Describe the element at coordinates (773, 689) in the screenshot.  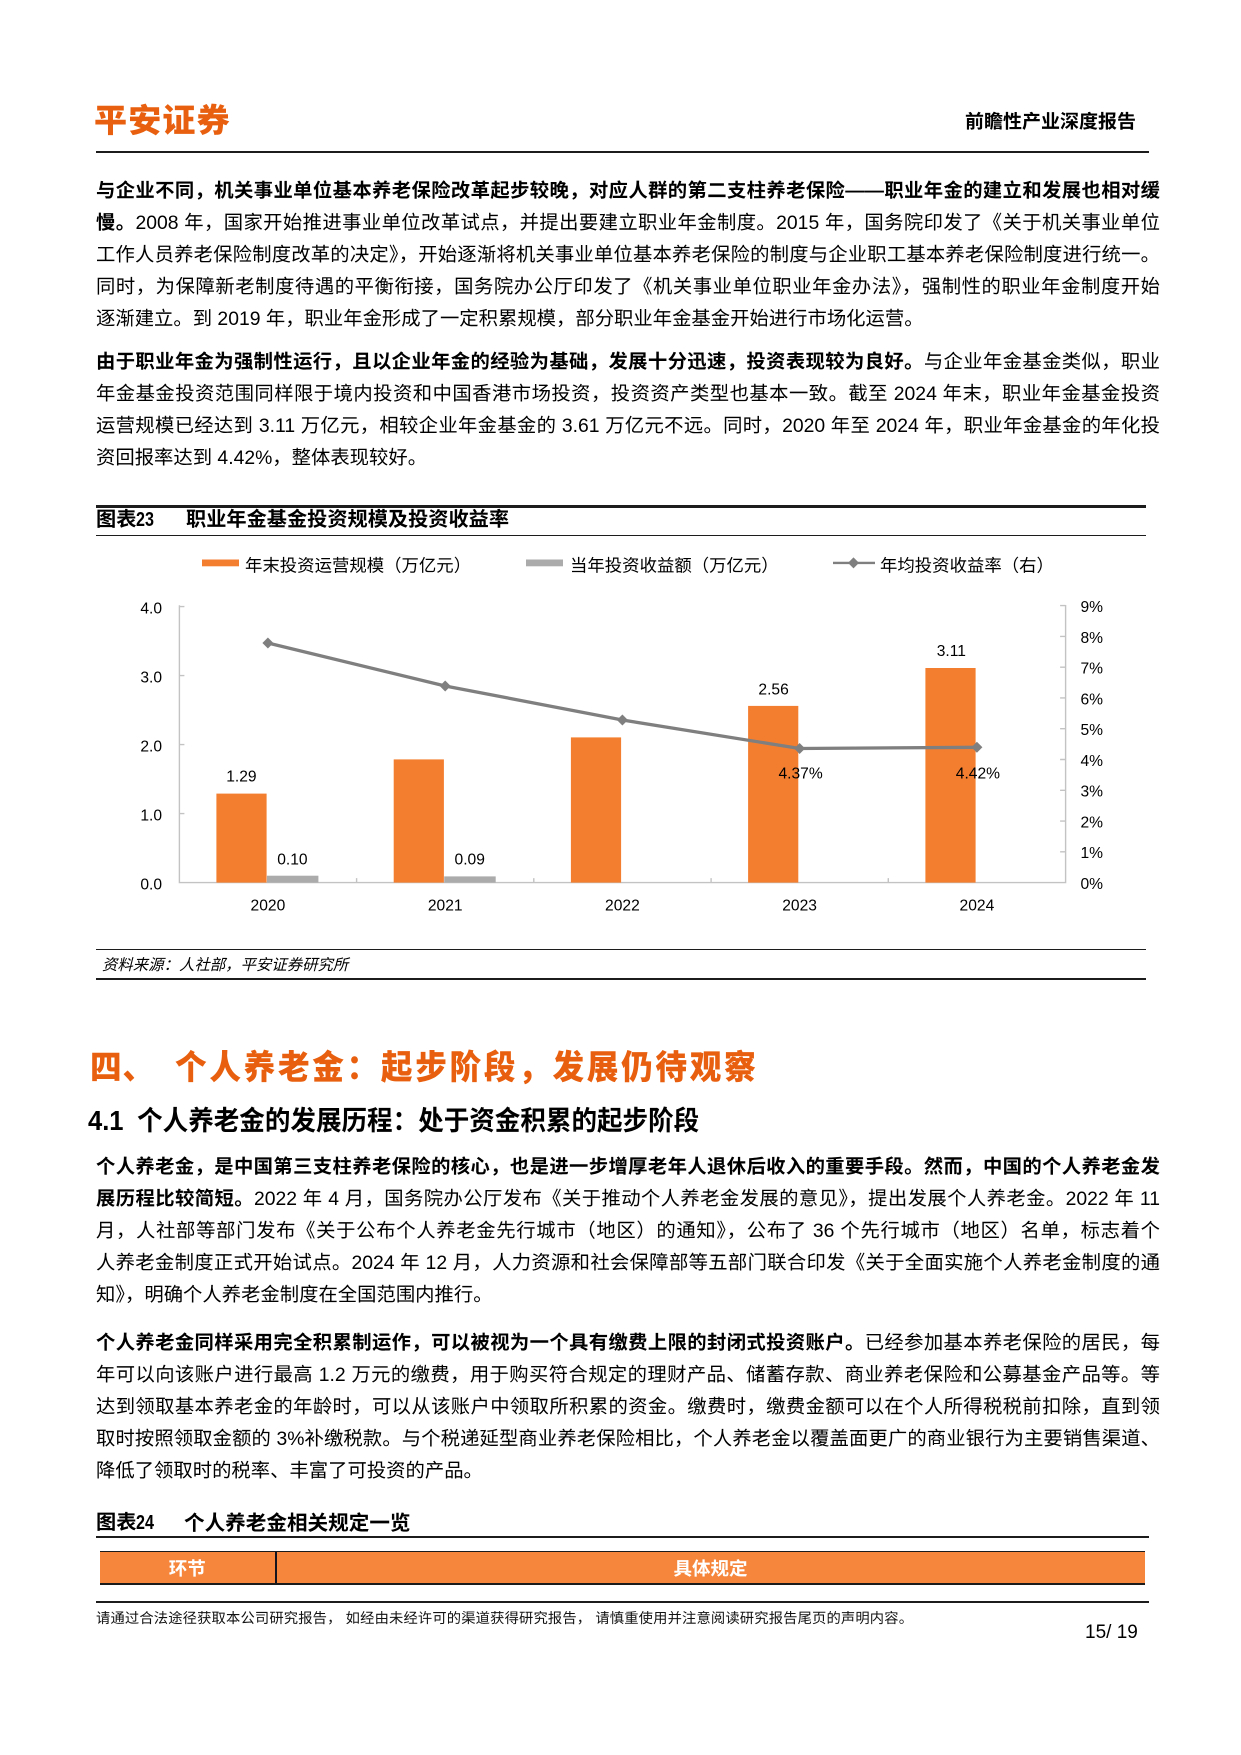
I see `svg-text: 2.56` at that location.